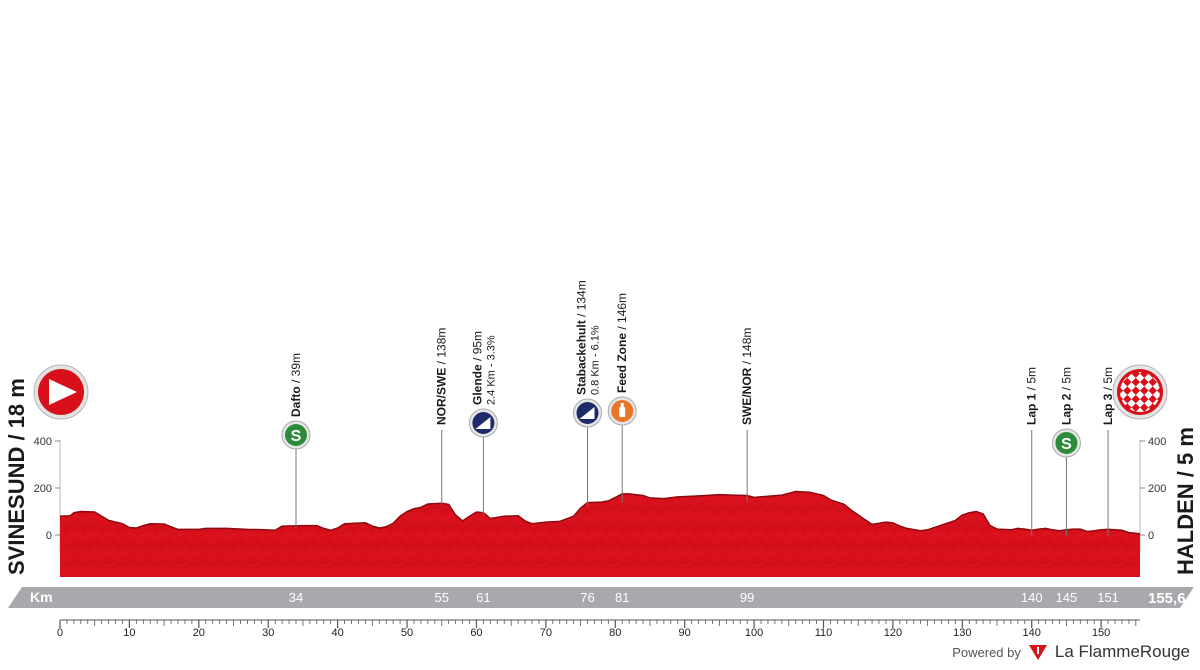 The width and height of the screenshot is (1200, 670). Describe the element at coordinates (986, 652) in the screenshot. I see `powered-by-text: Powered by` at that location.